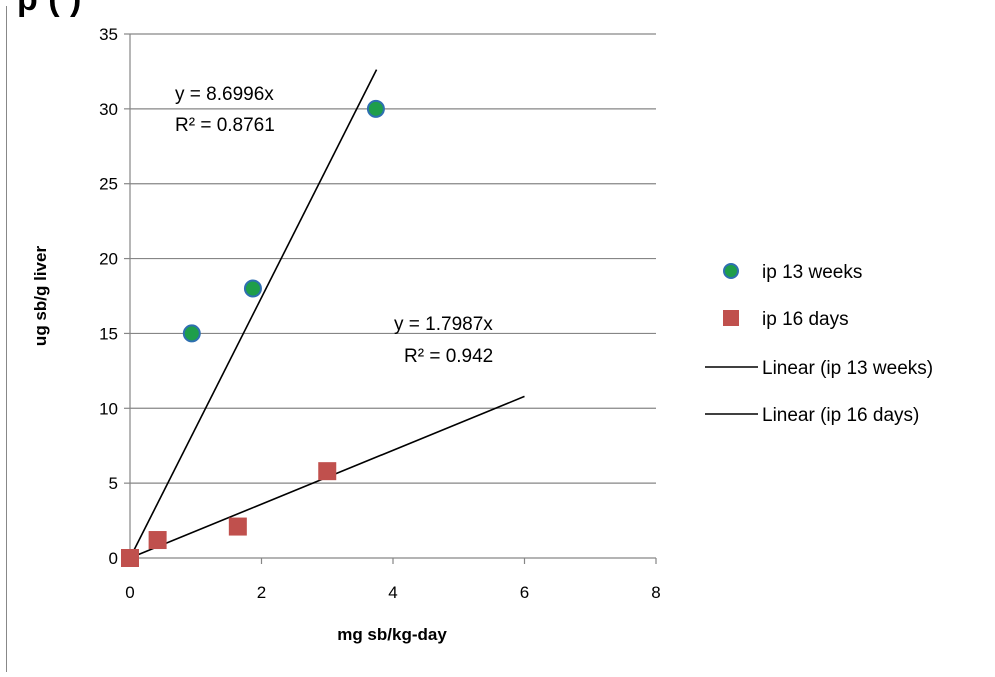 This screenshot has width=995, height=677. I want to click on trend-16d-equation: y = 1.7987x, so click(443, 324).